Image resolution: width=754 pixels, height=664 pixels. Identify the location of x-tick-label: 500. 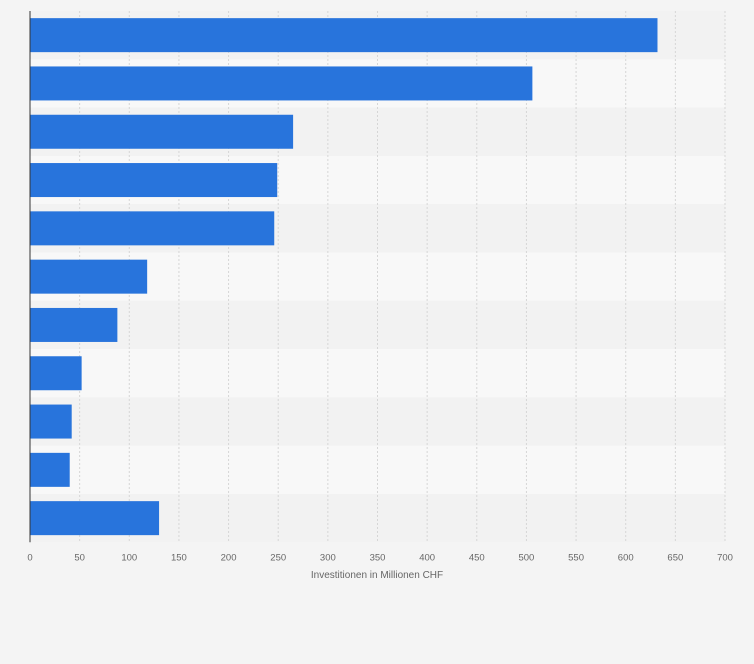
(526, 557).